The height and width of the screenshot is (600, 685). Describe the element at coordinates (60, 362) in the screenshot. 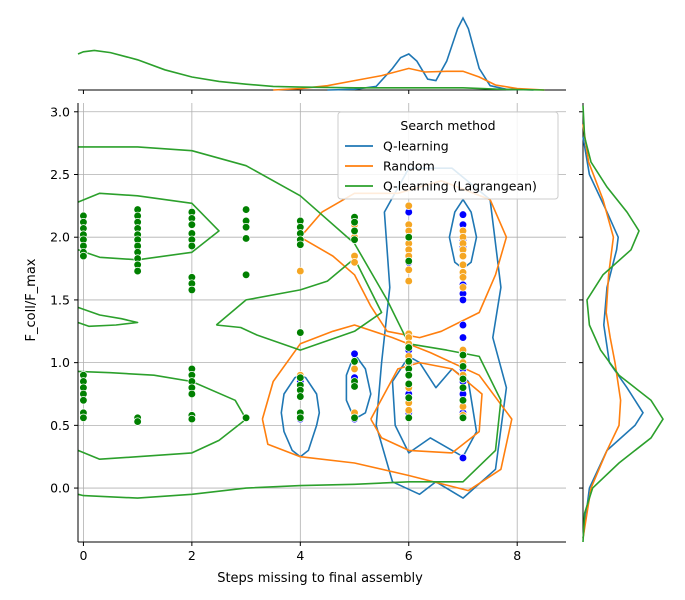

I see `y-tick-label-1.0: 1.0` at that location.